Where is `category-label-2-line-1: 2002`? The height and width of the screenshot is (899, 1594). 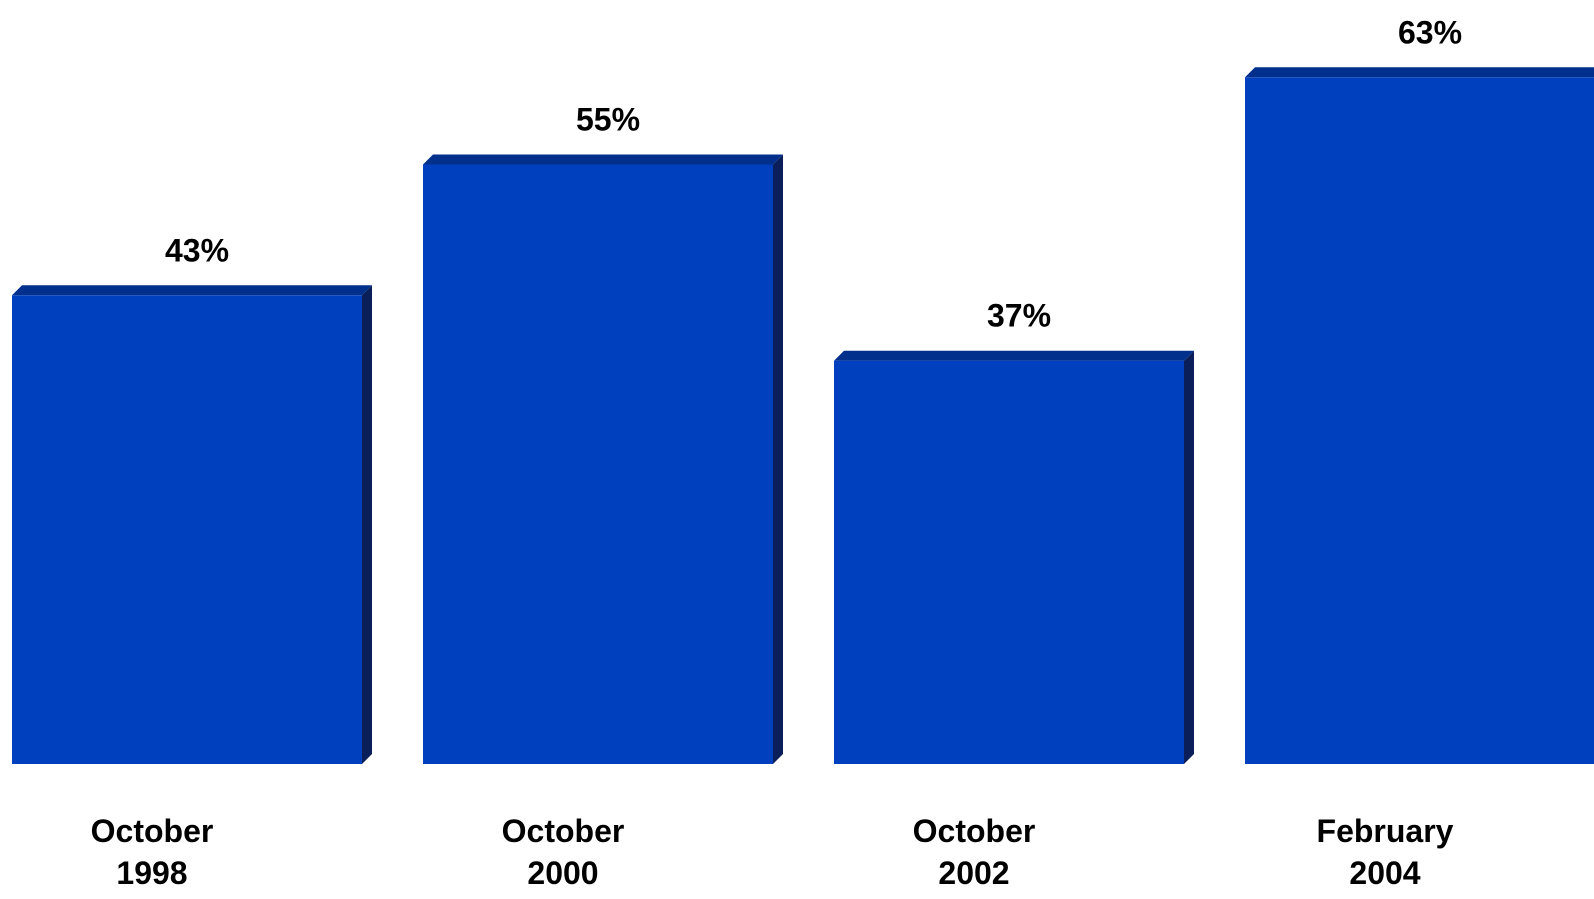 category-label-2-line-1: 2002 is located at coordinates (973, 873).